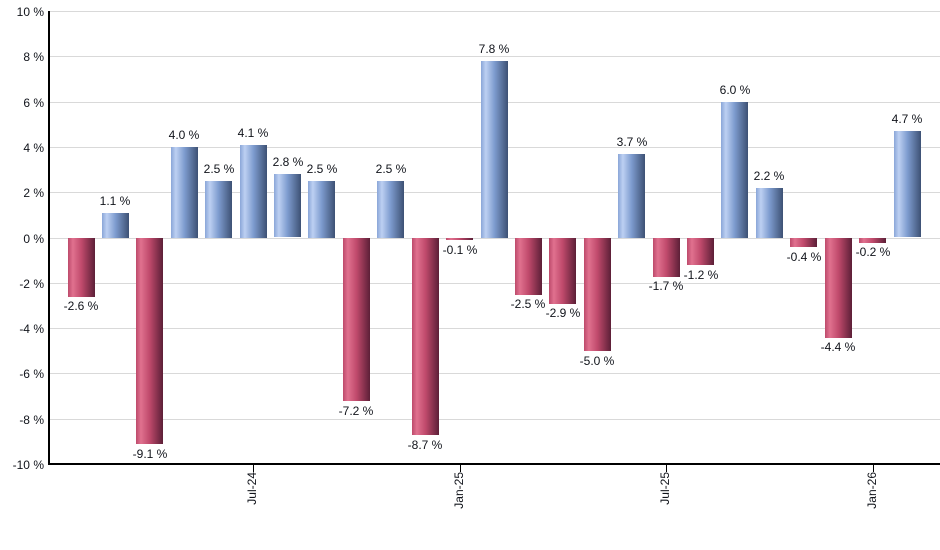 The width and height of the screenshot is (940, 550). I want to click on y-axis-tick-label: -4 %, so click(31, 329).